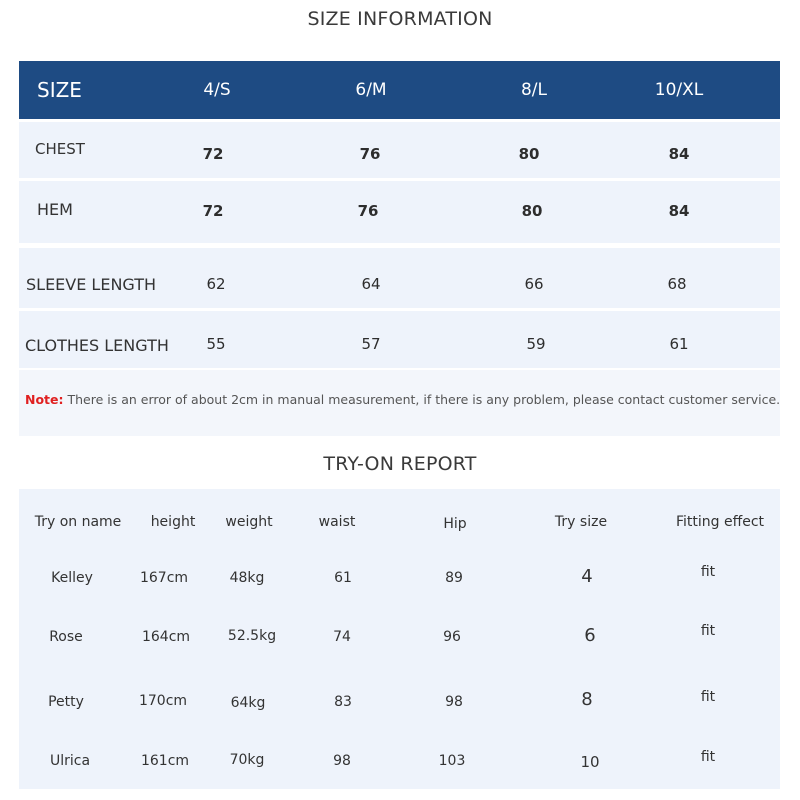 This screenshot has height=800, width=800. I want to click on size-row-sleeve-length: SLEEVE LENGTH 62 64 66 68, so click(399, 278).